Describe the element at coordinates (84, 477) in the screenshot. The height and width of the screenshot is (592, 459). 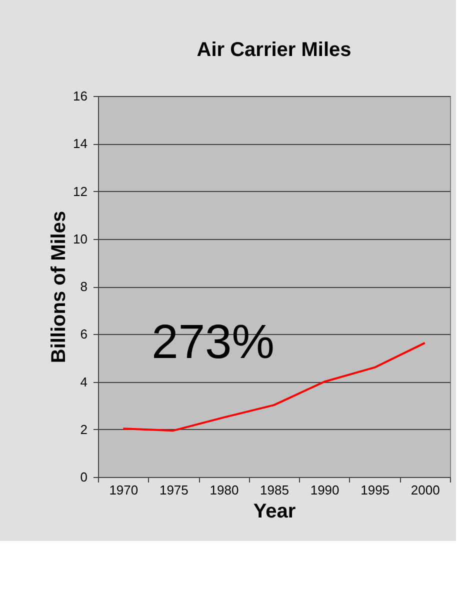
I see `y-tick-label: 0` at that location.